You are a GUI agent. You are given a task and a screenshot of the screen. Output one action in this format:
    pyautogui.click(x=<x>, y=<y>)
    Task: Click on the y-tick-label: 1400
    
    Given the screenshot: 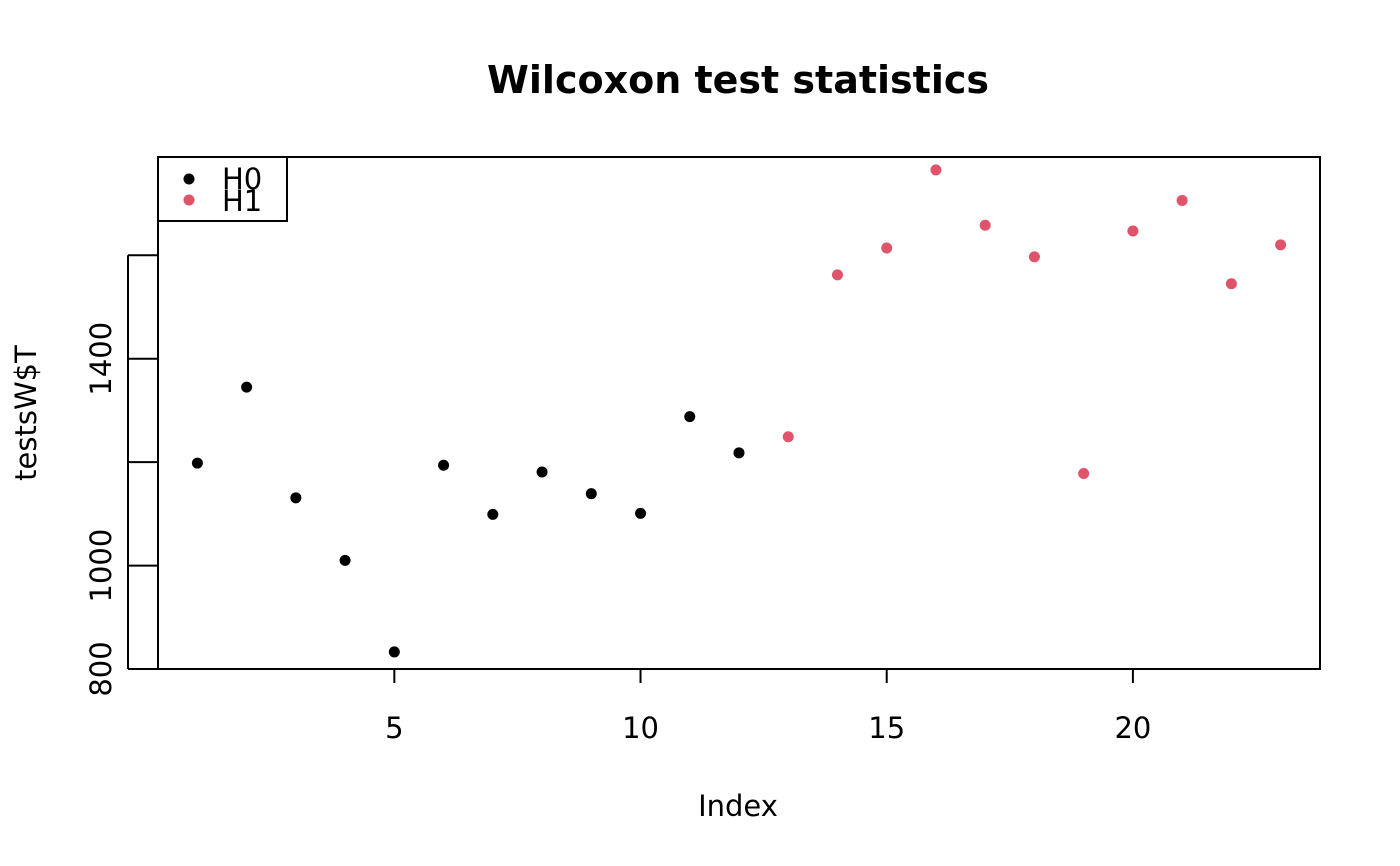 What is the action you would take?
    pyautogui.click(x=101, y=359)
    